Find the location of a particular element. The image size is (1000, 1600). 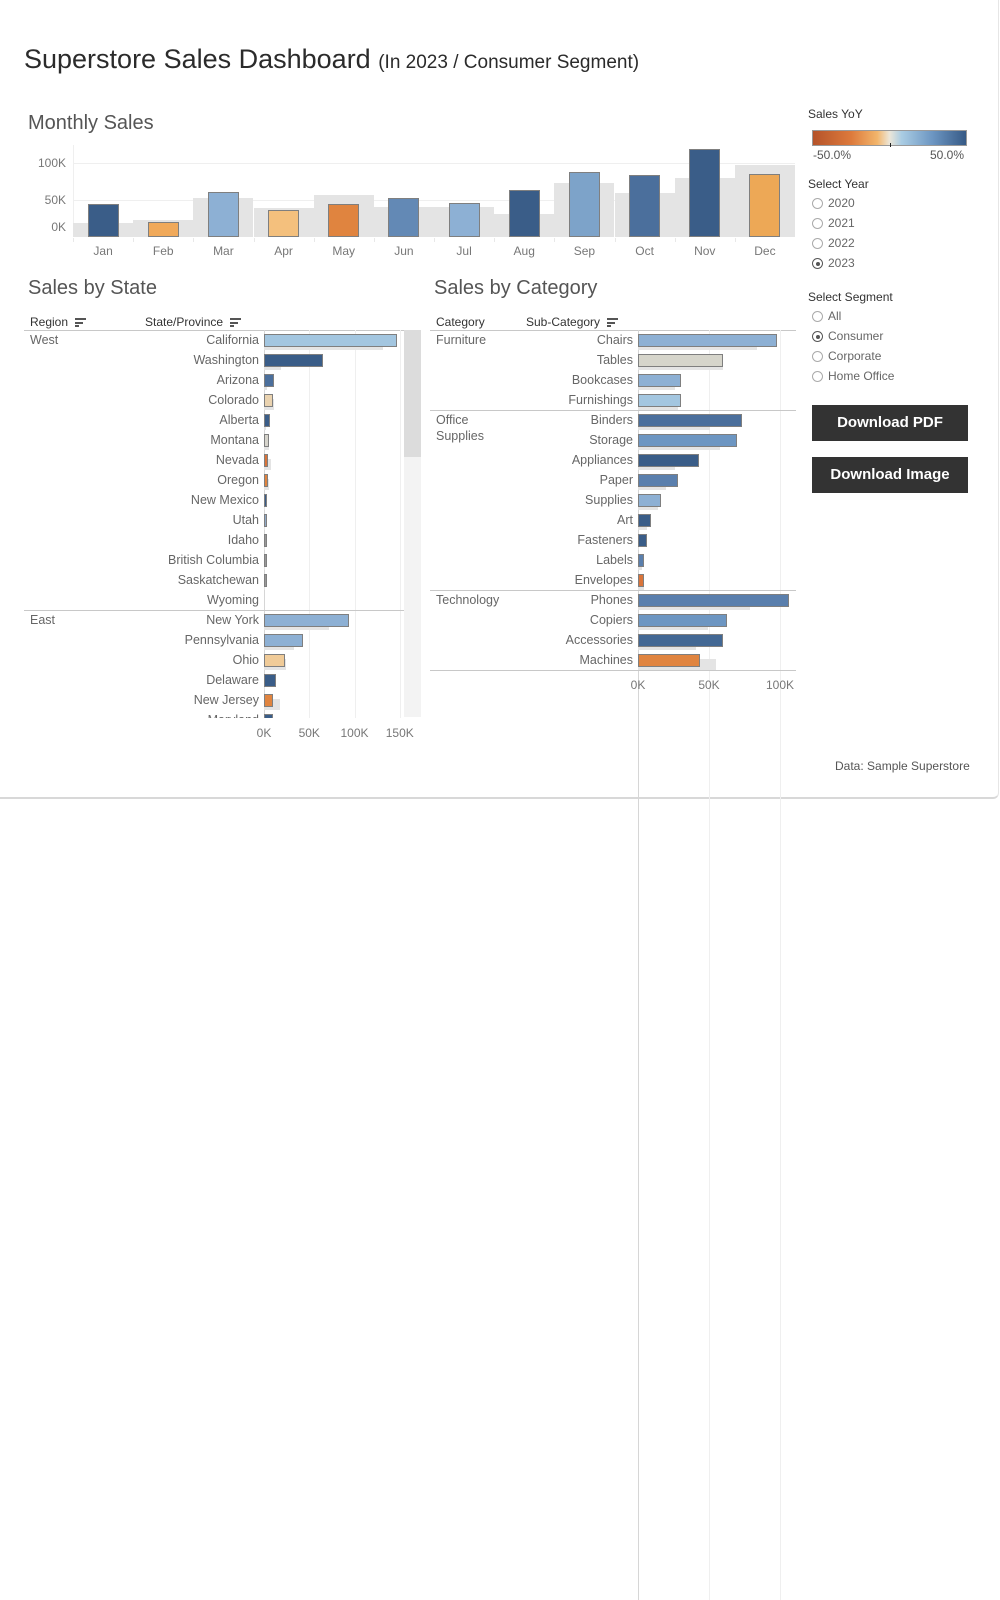

radio-year-2023: 2023 is located at coordinates (833, 263).